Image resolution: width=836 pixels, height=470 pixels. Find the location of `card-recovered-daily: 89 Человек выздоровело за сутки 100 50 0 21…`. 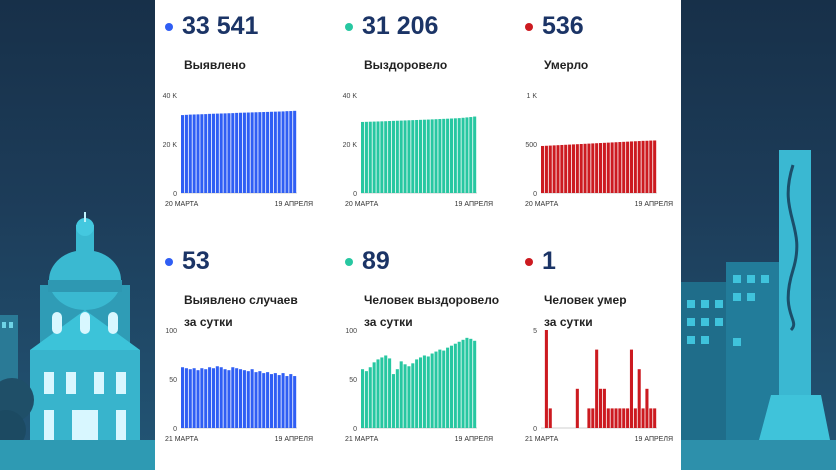

card-recovered-daily: 89 Человек выздоровело за сутки 100 50 0 21… is located at coordinates (422, 352).